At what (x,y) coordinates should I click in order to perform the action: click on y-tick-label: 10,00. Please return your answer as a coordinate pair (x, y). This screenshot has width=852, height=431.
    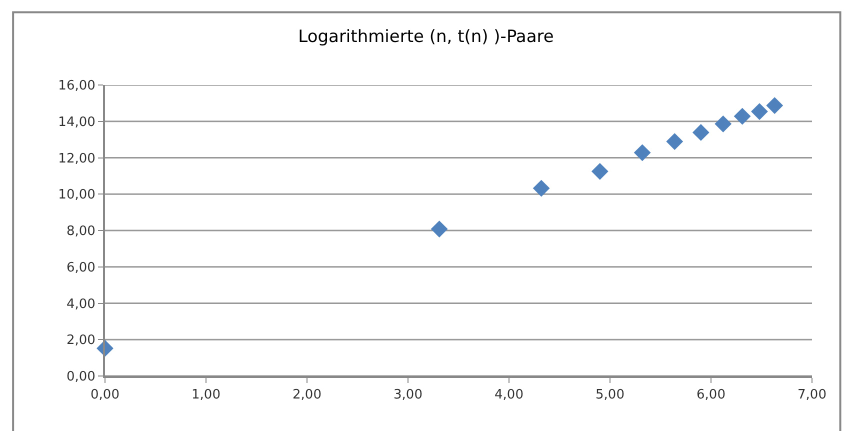
    Looking at the image, I should click on (77, 195).